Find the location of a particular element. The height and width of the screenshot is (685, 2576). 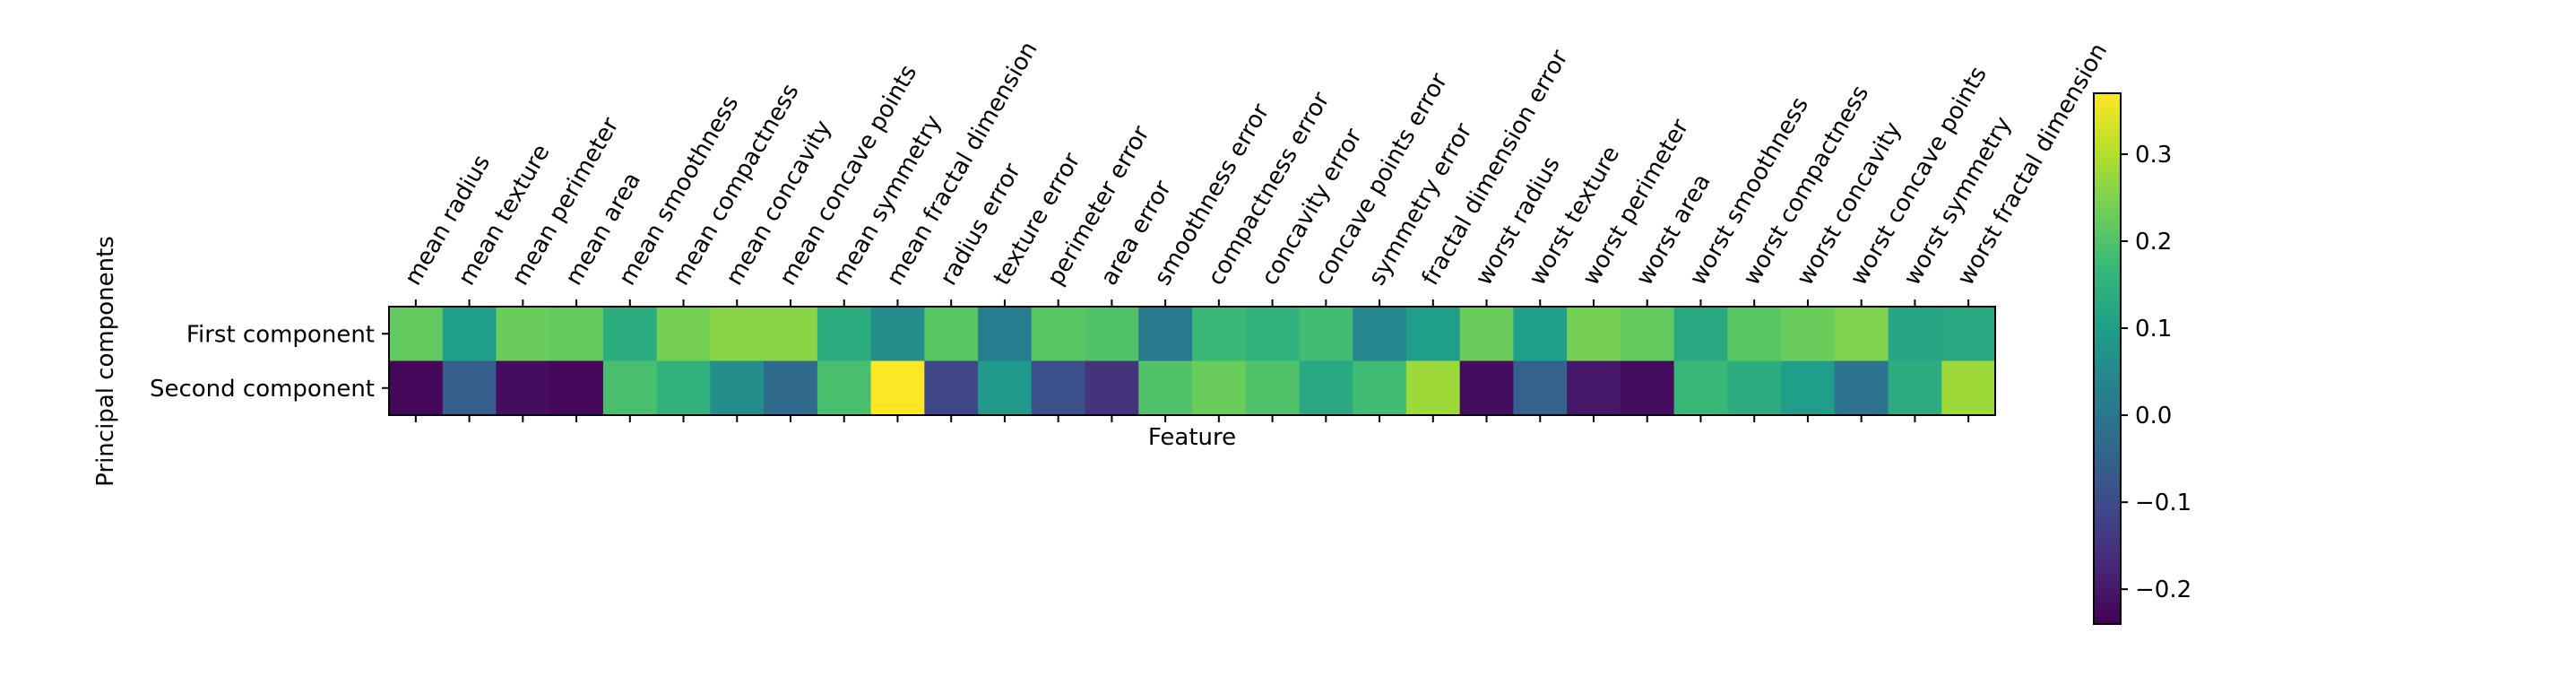

colorbar-tick-label: −0.2 is located at coordinates (2163, 590).